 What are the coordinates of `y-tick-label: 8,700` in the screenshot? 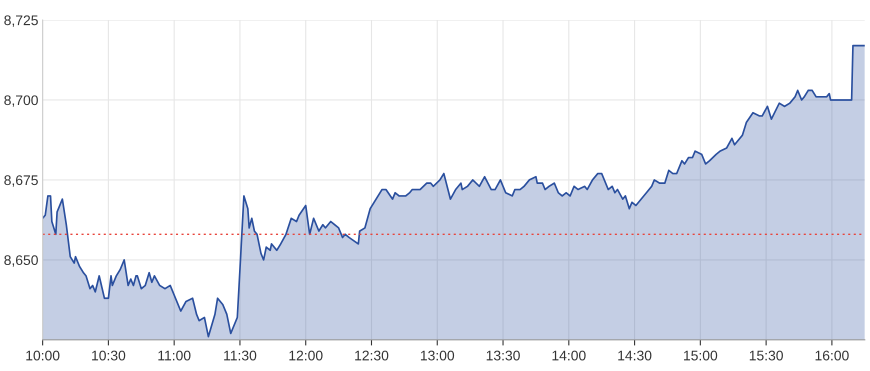 It's located at (21, 101).